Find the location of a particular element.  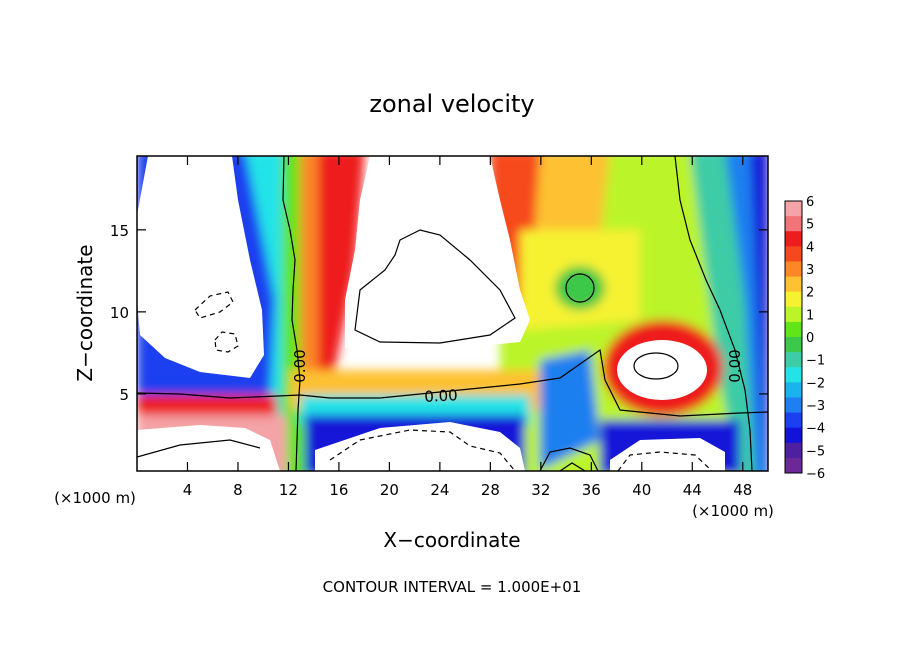

contour-interval-note: CONTOUR INTERVAL = 1.000E+01 is located at coordinates (452, 587).